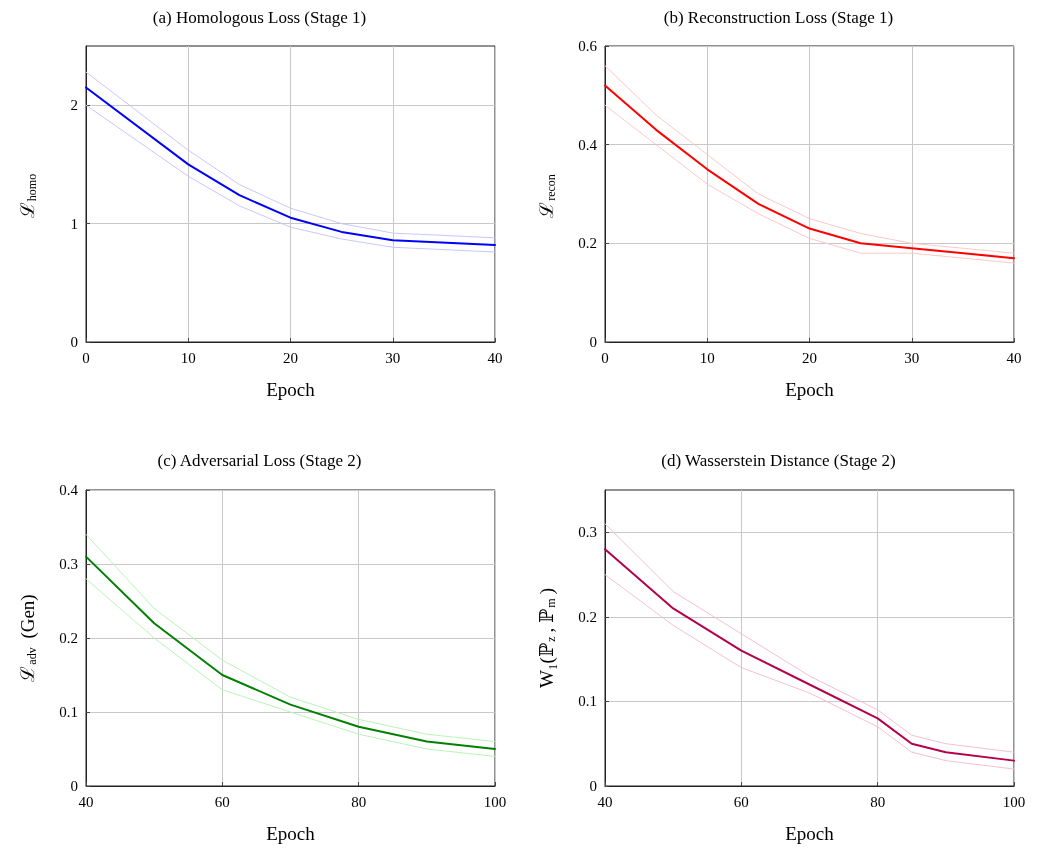 The image size is (1038, 855). What do you see at coordinates (74, 105) in the screenshot?
I see `y-tick-label: 2` at bounding box center [74, 105].